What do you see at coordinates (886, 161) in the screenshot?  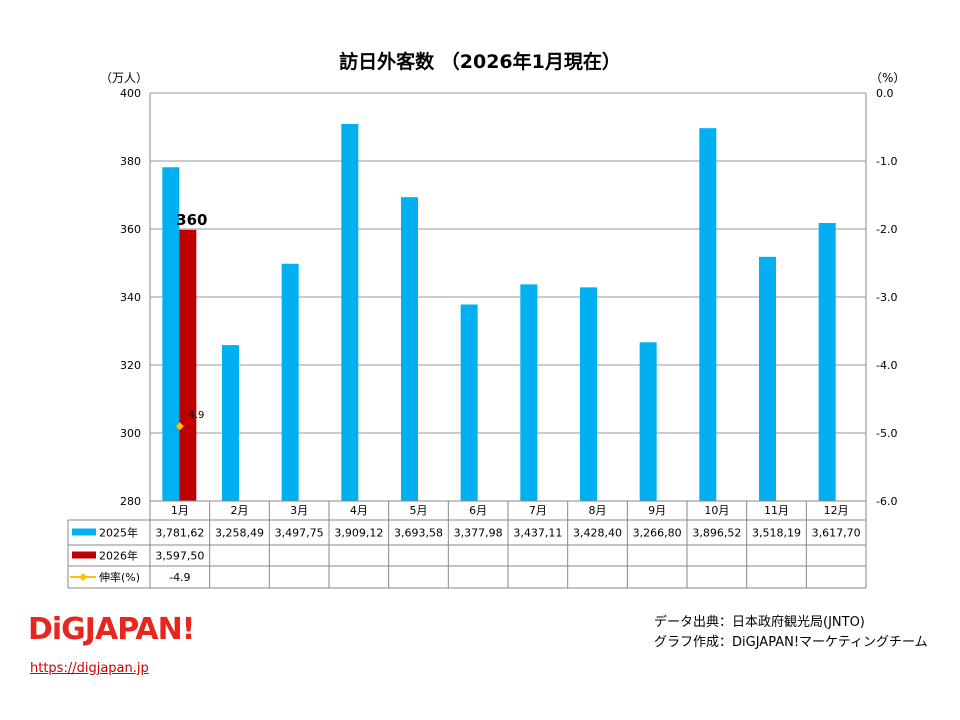 I see `right-tick-label: -1.0` at bounding box center [886, 161].